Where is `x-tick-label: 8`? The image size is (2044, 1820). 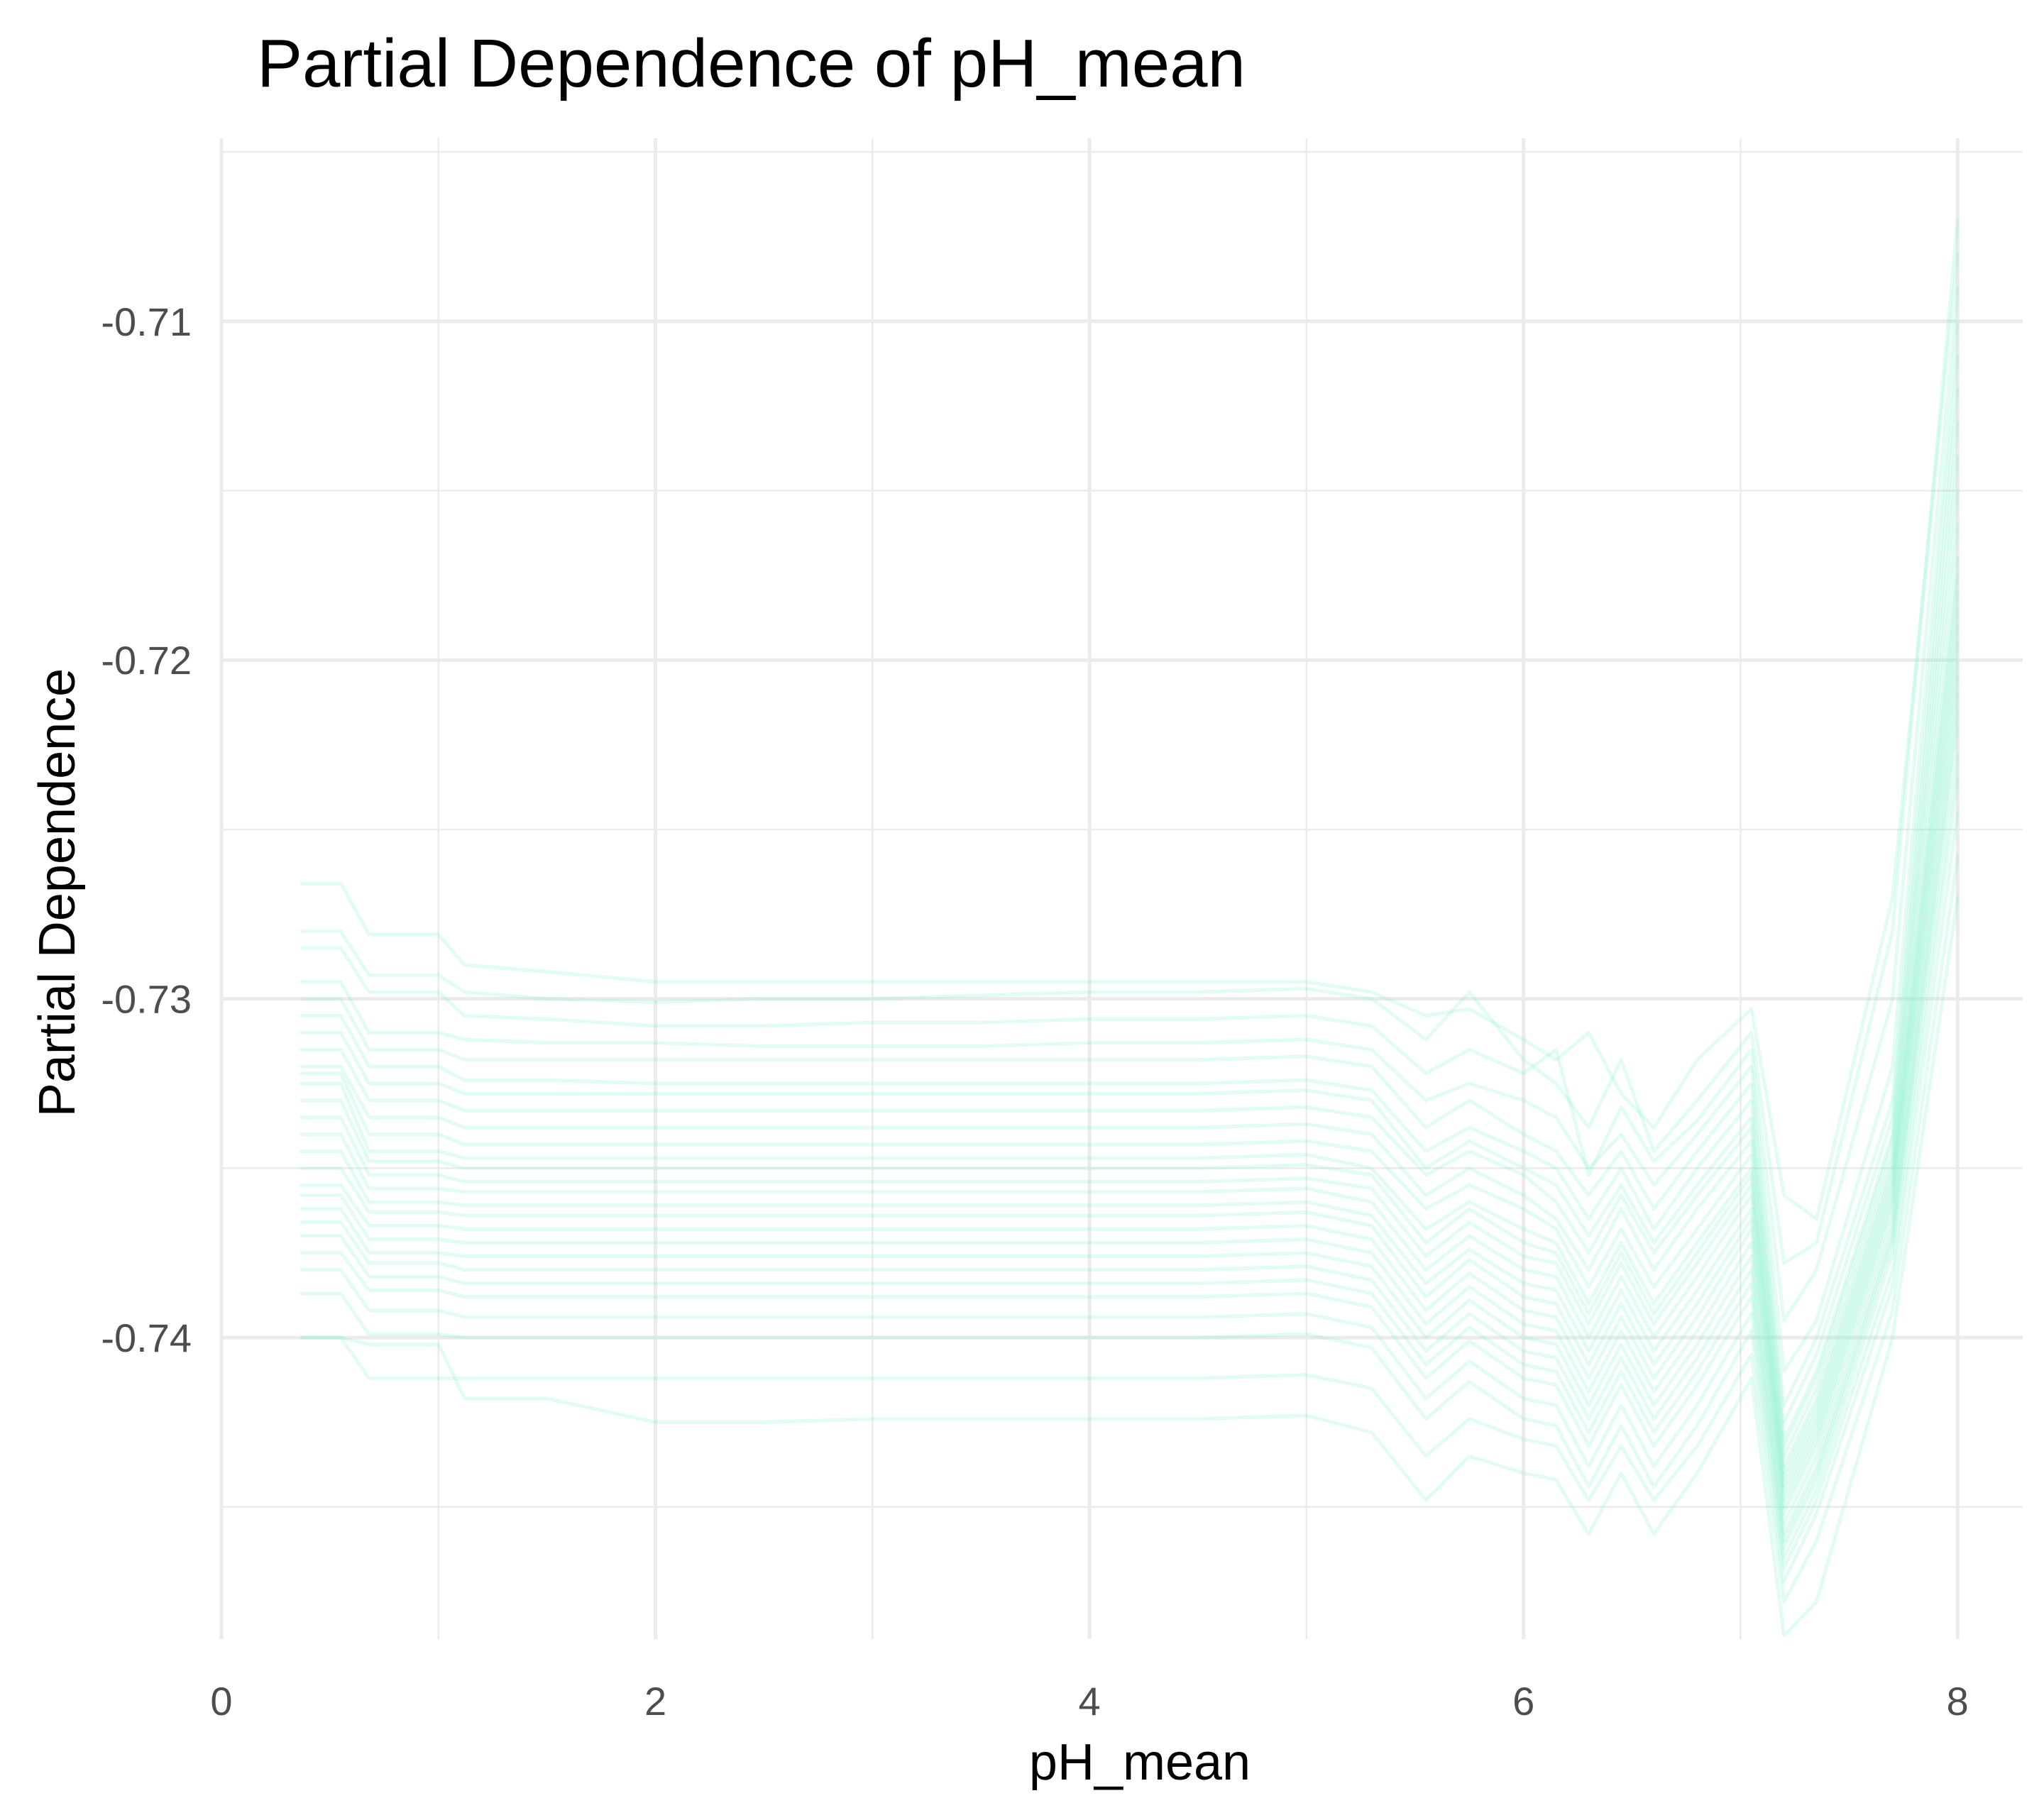
x-tick-label: 8 is located at coordinates (1958, 1701).